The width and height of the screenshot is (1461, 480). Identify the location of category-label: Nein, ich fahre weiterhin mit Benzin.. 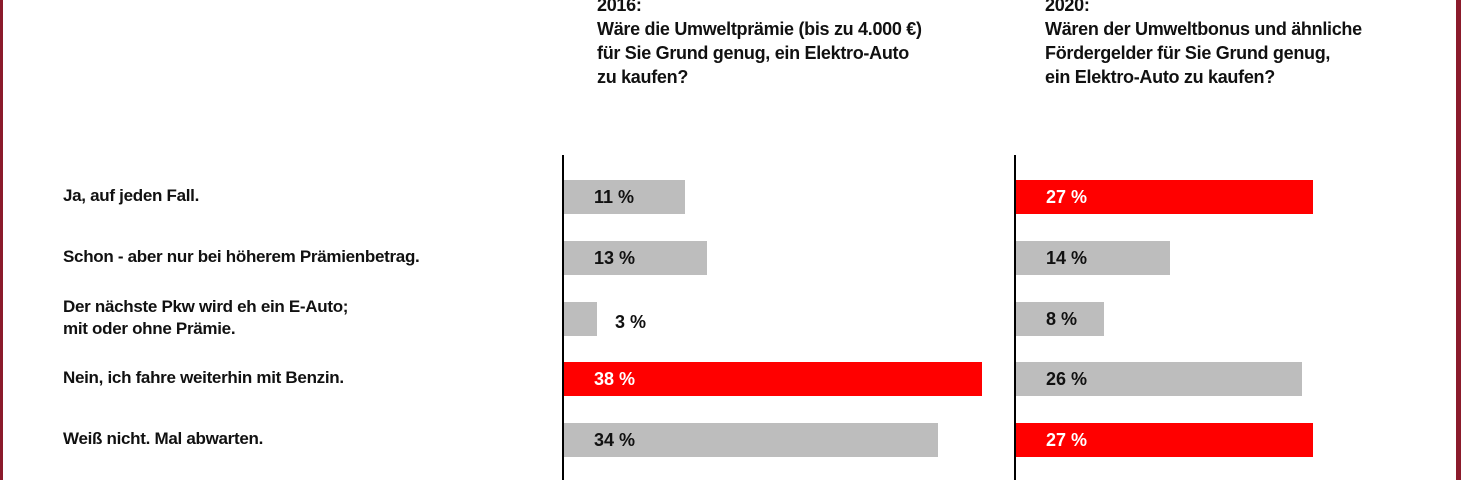
(203, 377).